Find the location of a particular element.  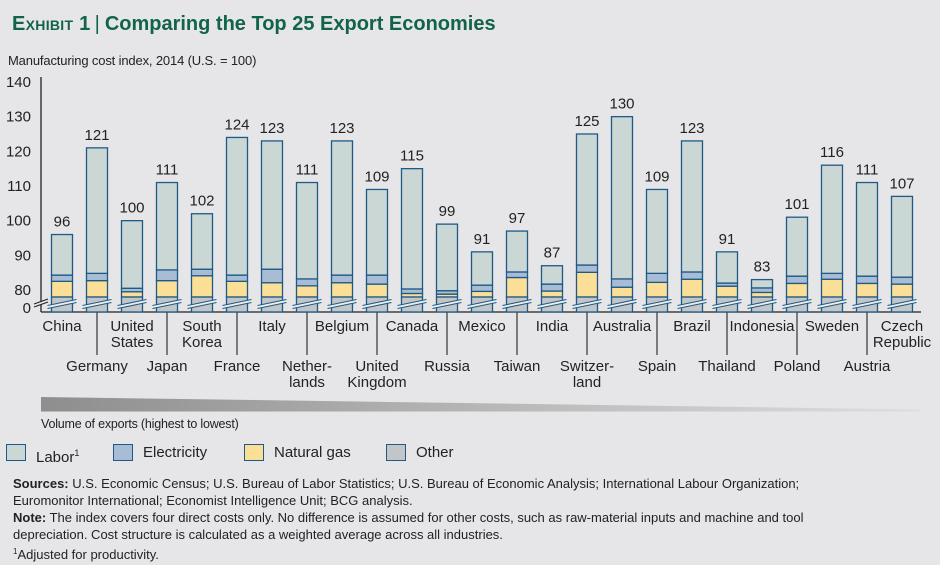

category-label-united-states: United States is located at coordinates (131, 334).